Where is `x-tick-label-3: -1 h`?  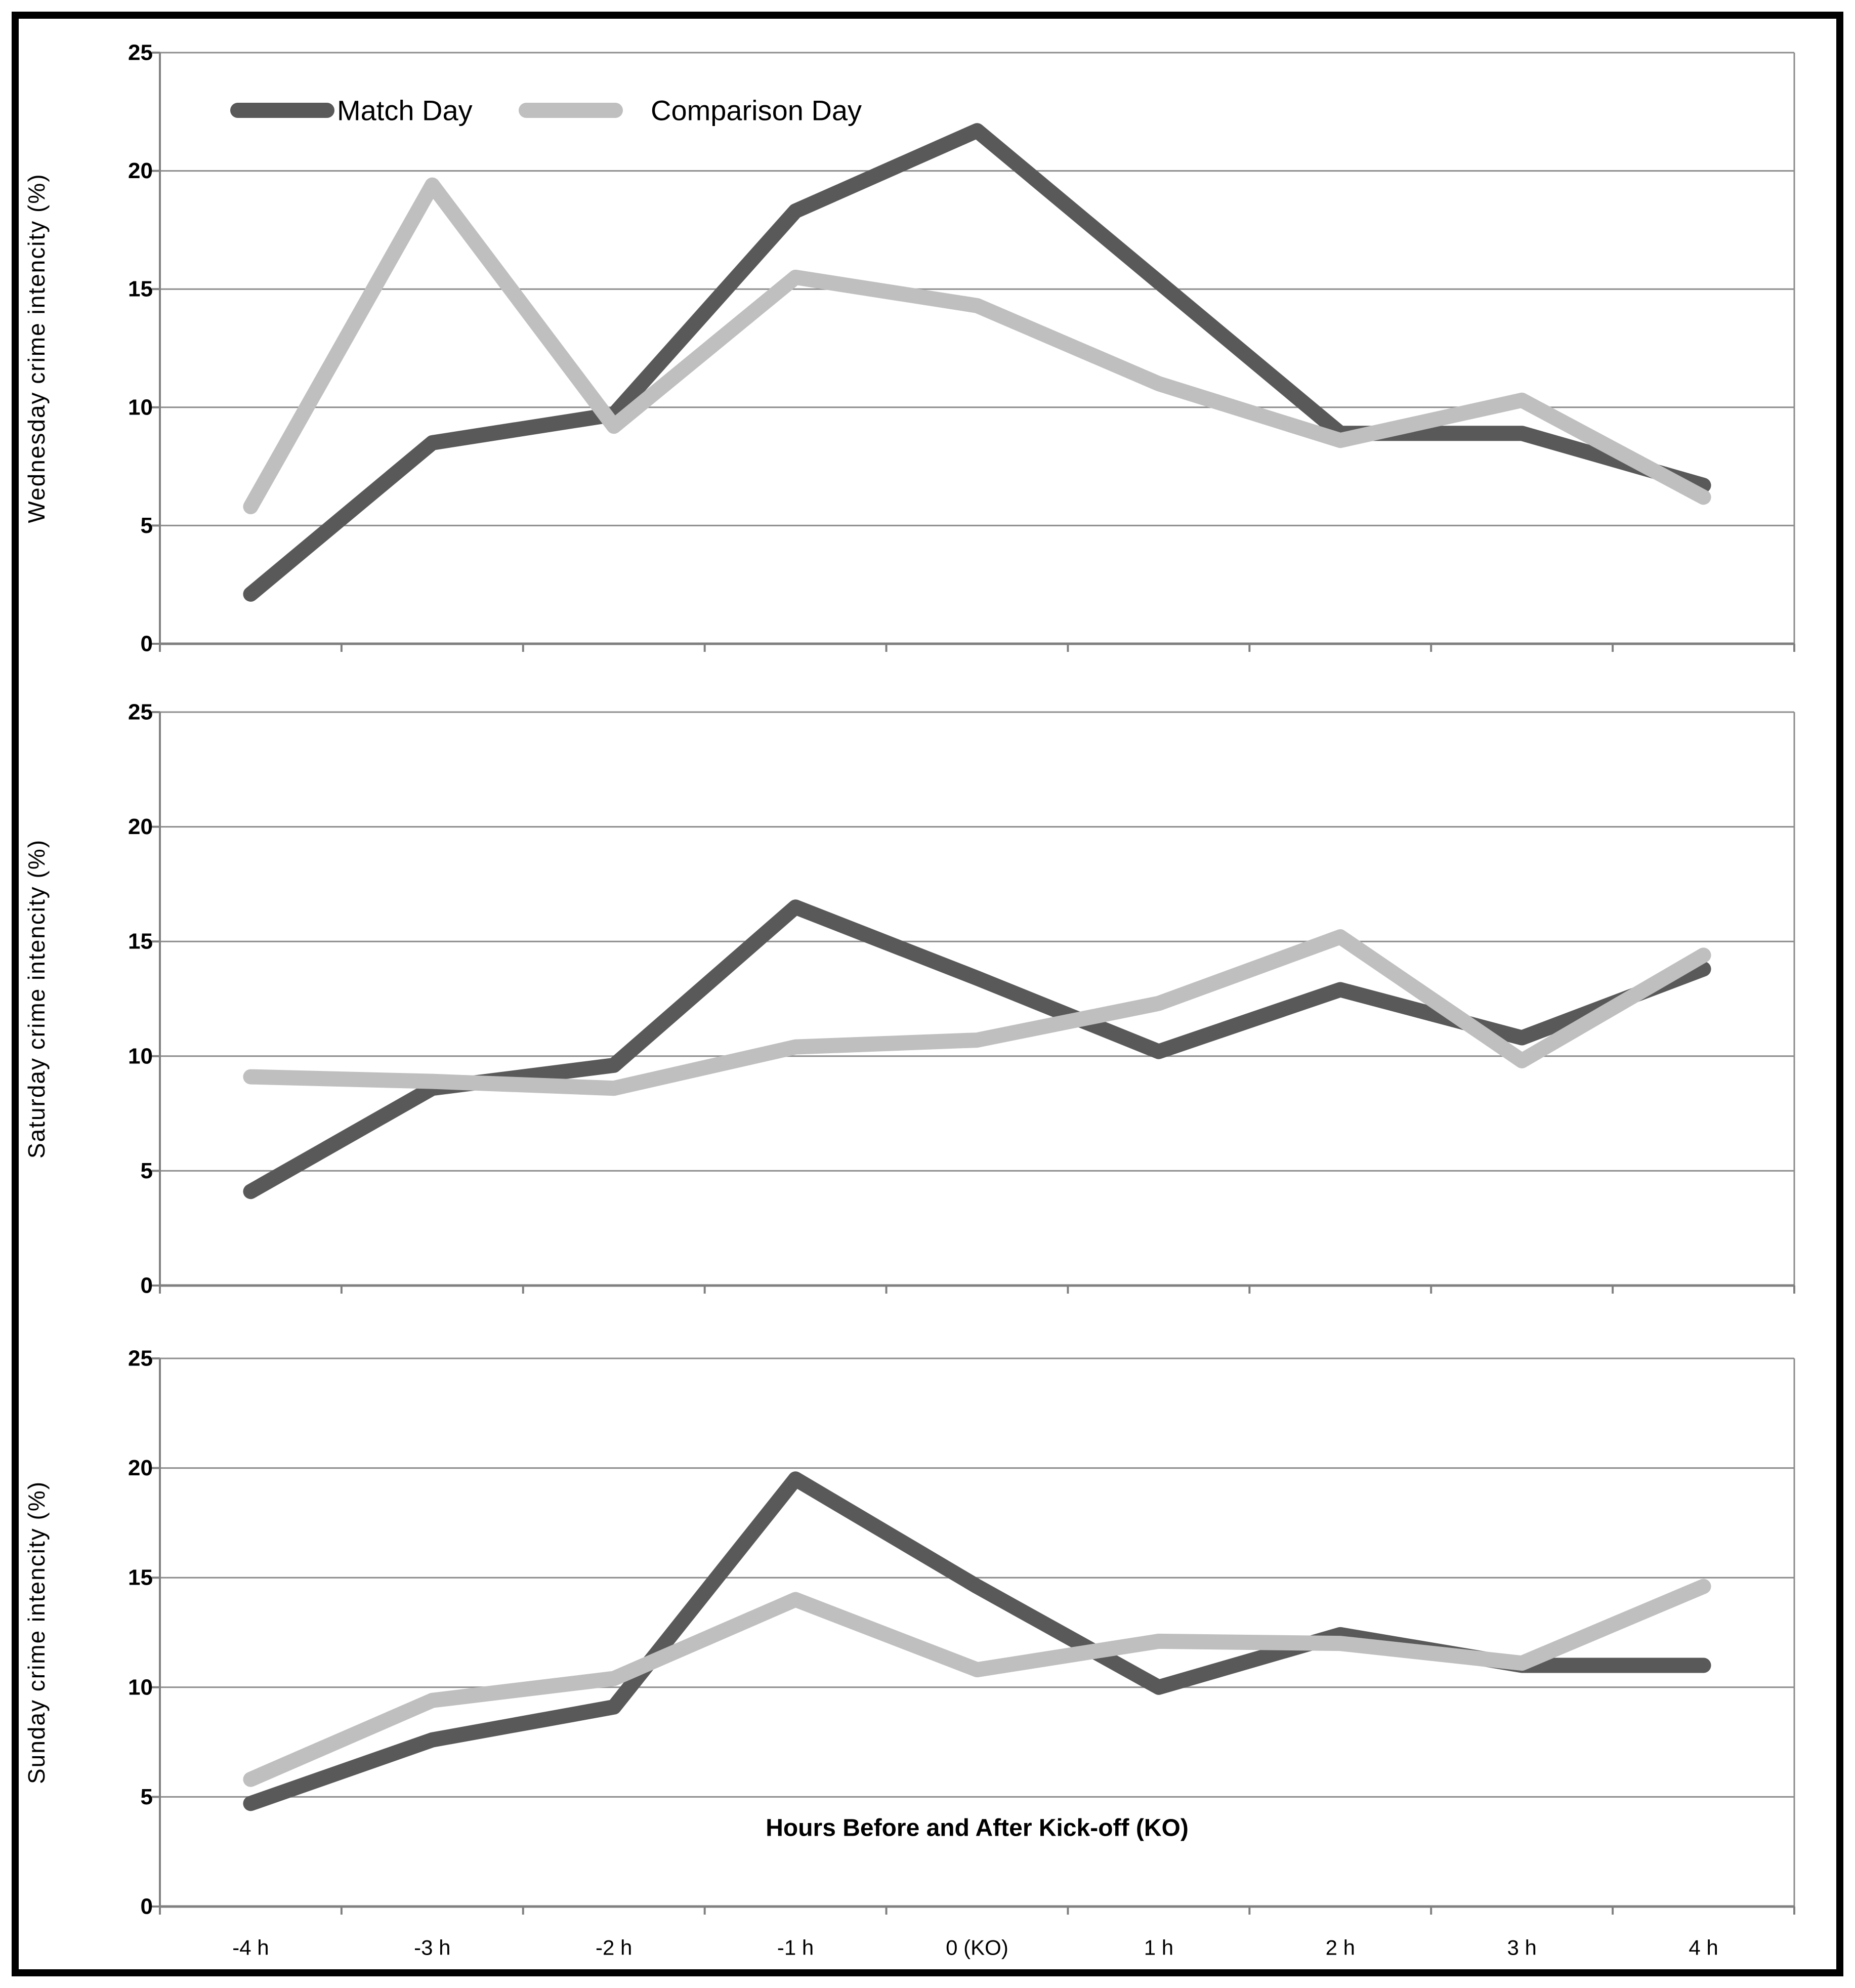
x-tick-label-3: -1 h is located at coordinates (795, 1948).